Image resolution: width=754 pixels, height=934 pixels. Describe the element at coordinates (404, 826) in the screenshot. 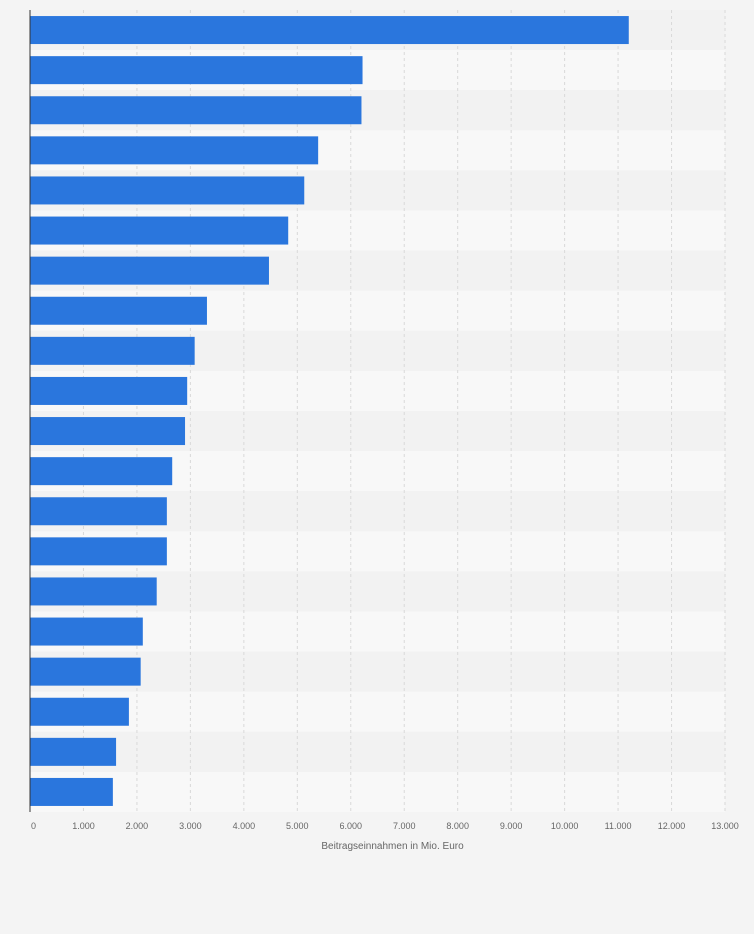

I see `x-tick-label: 7.000` at that location.